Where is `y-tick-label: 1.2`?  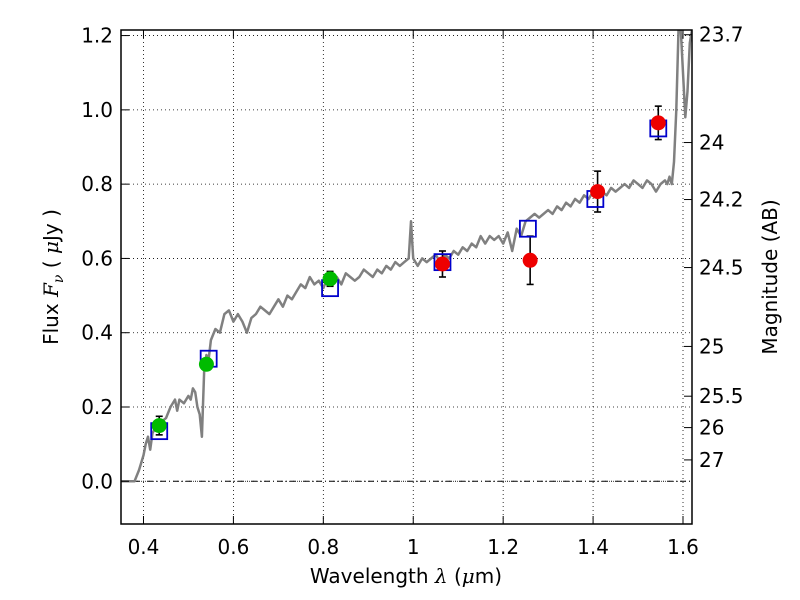
y-tick-label: 1.2 is located at coordinates (97, 36).